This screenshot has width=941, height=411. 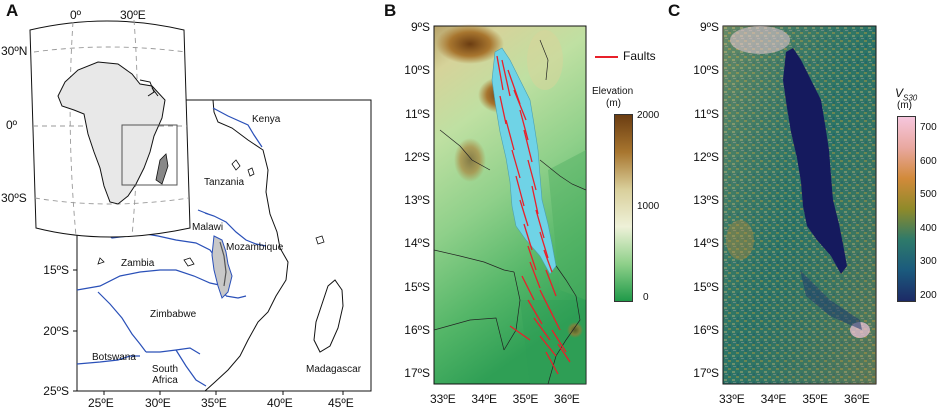 What do you see at coordinates (706, 243) in the screenshot?
I see `vs30-lat-label: 14ºS` at bounding box center [706, 243].